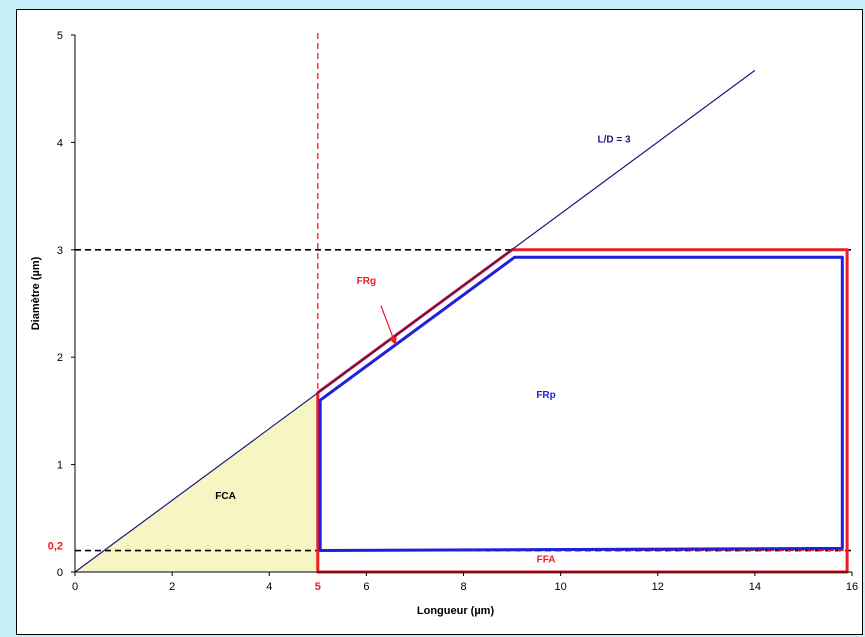 The width and height of the screenshot is (865, 637). Describe the element at coordinates (615, 139) in the screenshot. I see `annotation-l-d-3: L/D = 3` at that location.